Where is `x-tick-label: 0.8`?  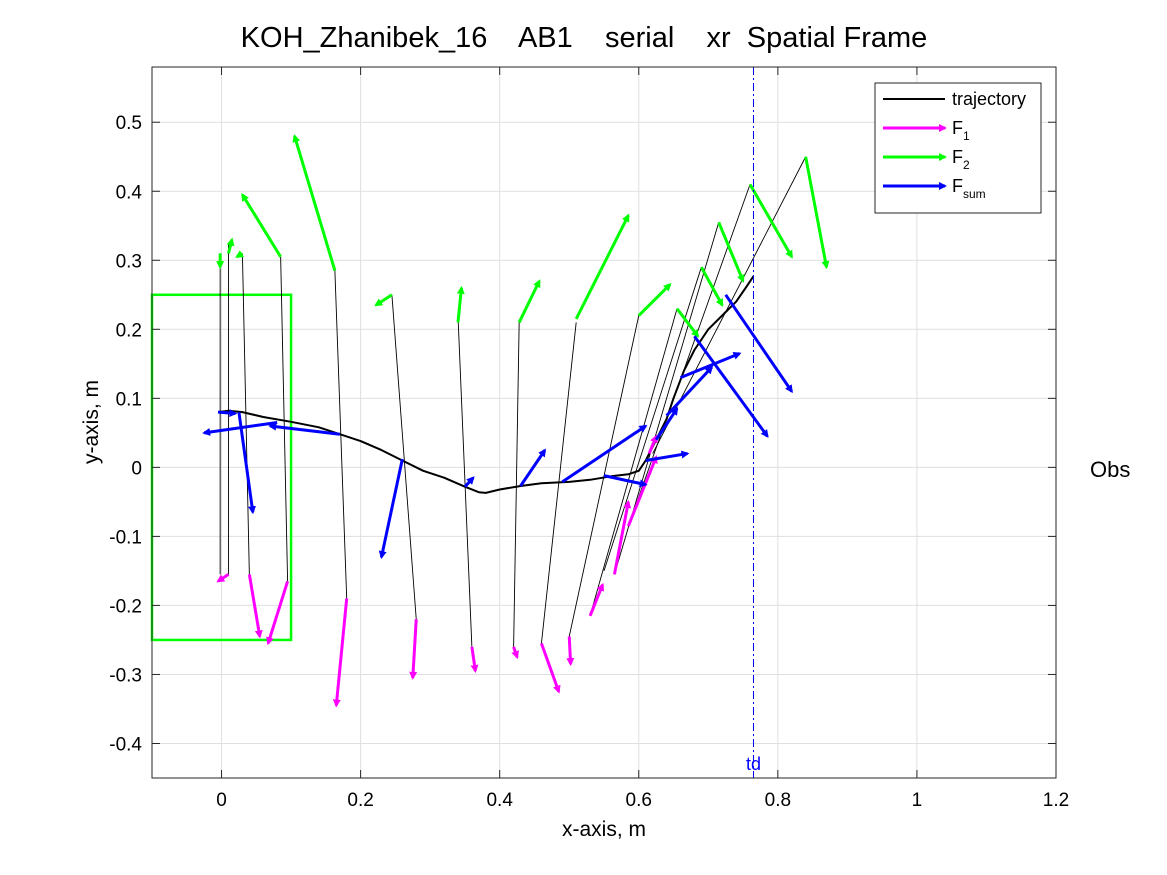 x-tick-label: 0.8 is located at coordinates (778, 800).